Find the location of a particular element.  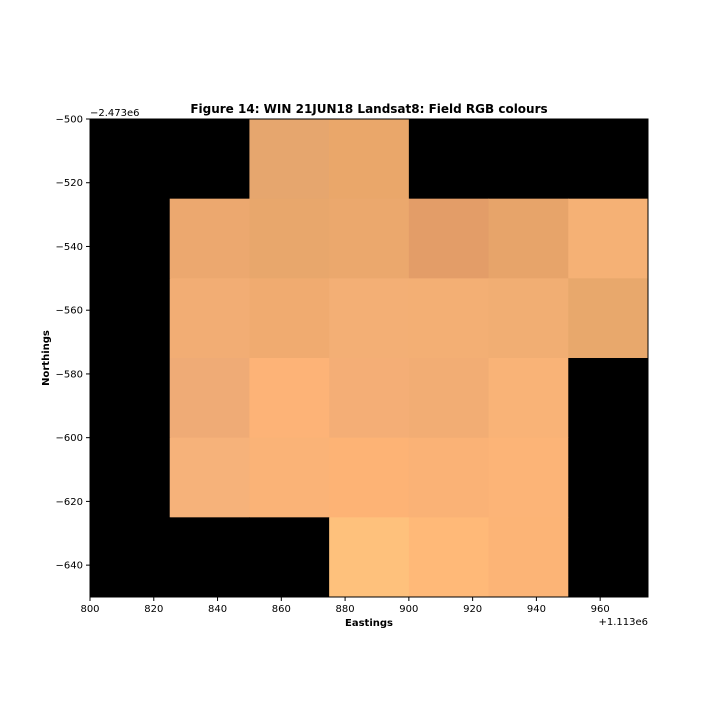

x-tick-label: 860 is located at coordinates (281, 609).